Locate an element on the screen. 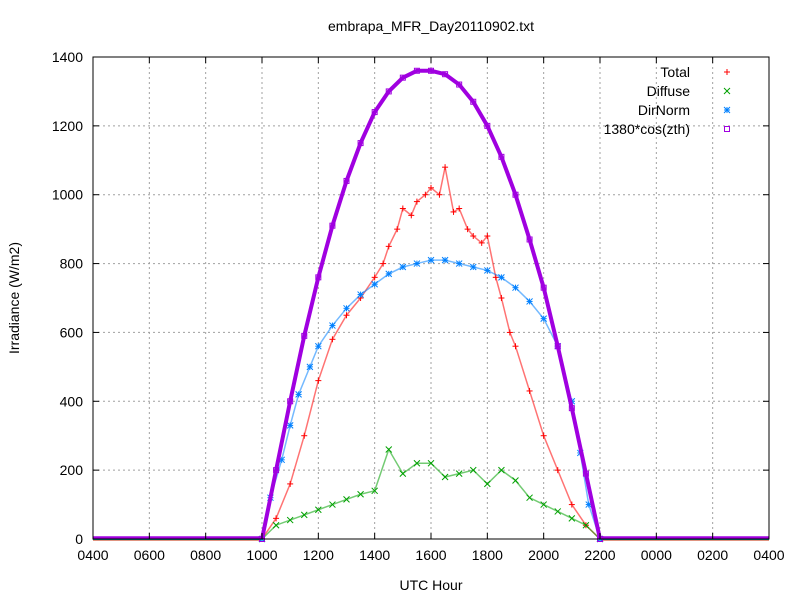  y-tick-label: 1000 is located at coordinates (67, 195).